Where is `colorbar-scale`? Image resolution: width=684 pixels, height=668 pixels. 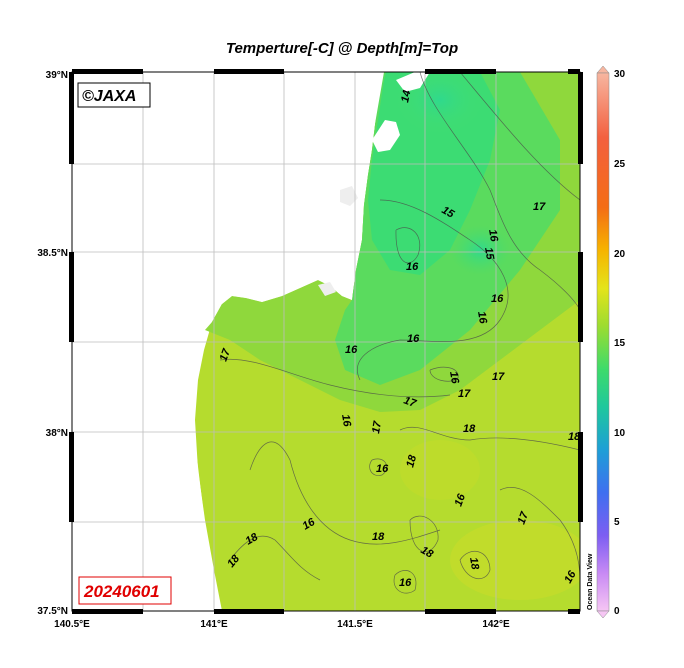 colorbar-scale is located at coordinates (603, 342).